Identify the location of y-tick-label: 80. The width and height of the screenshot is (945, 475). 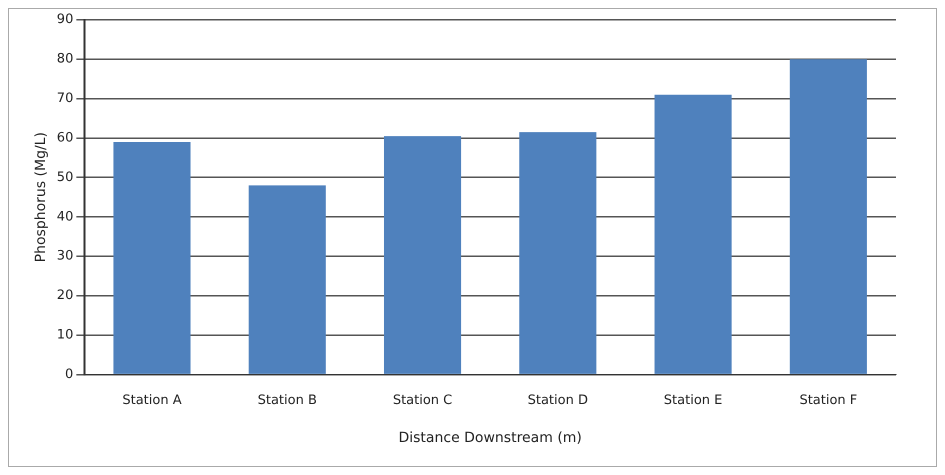
(65, 59).